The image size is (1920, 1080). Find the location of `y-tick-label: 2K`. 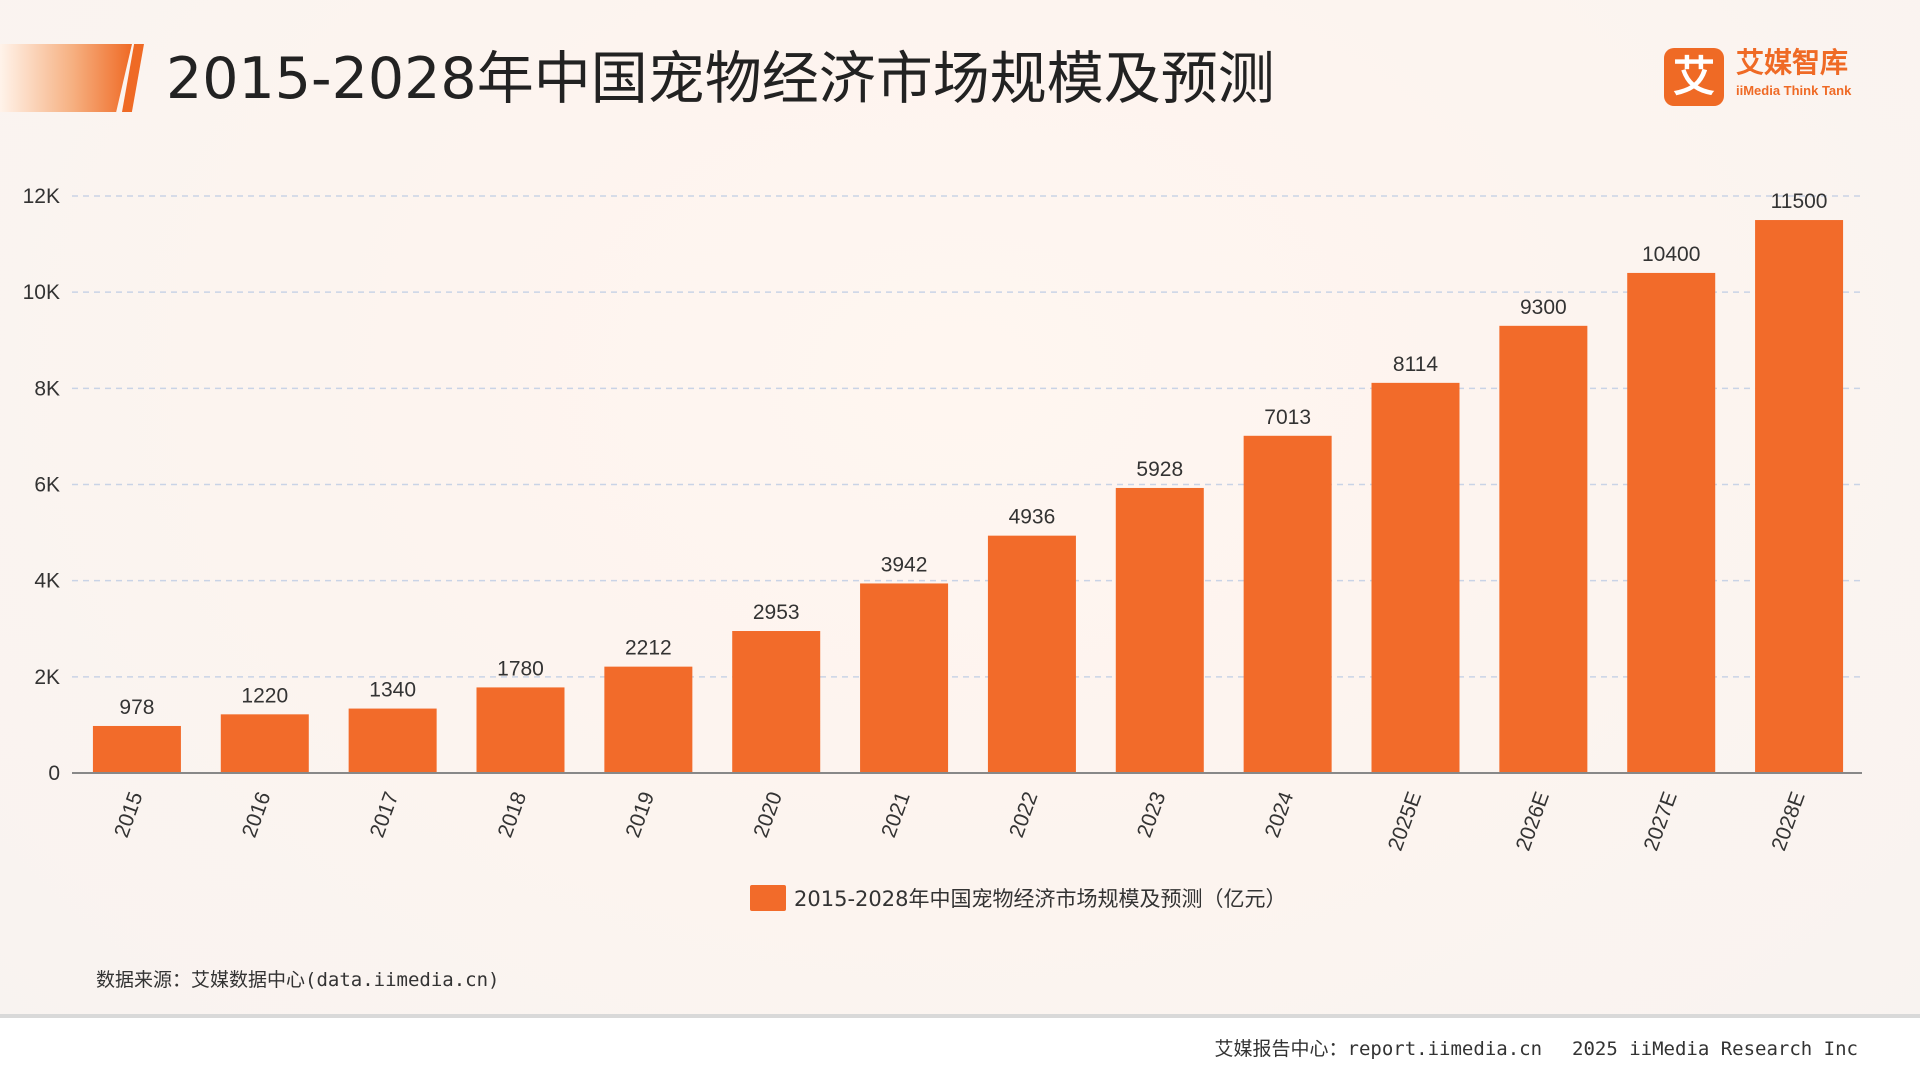

y-tick-label: 2K is located at coordinates (47, 677).